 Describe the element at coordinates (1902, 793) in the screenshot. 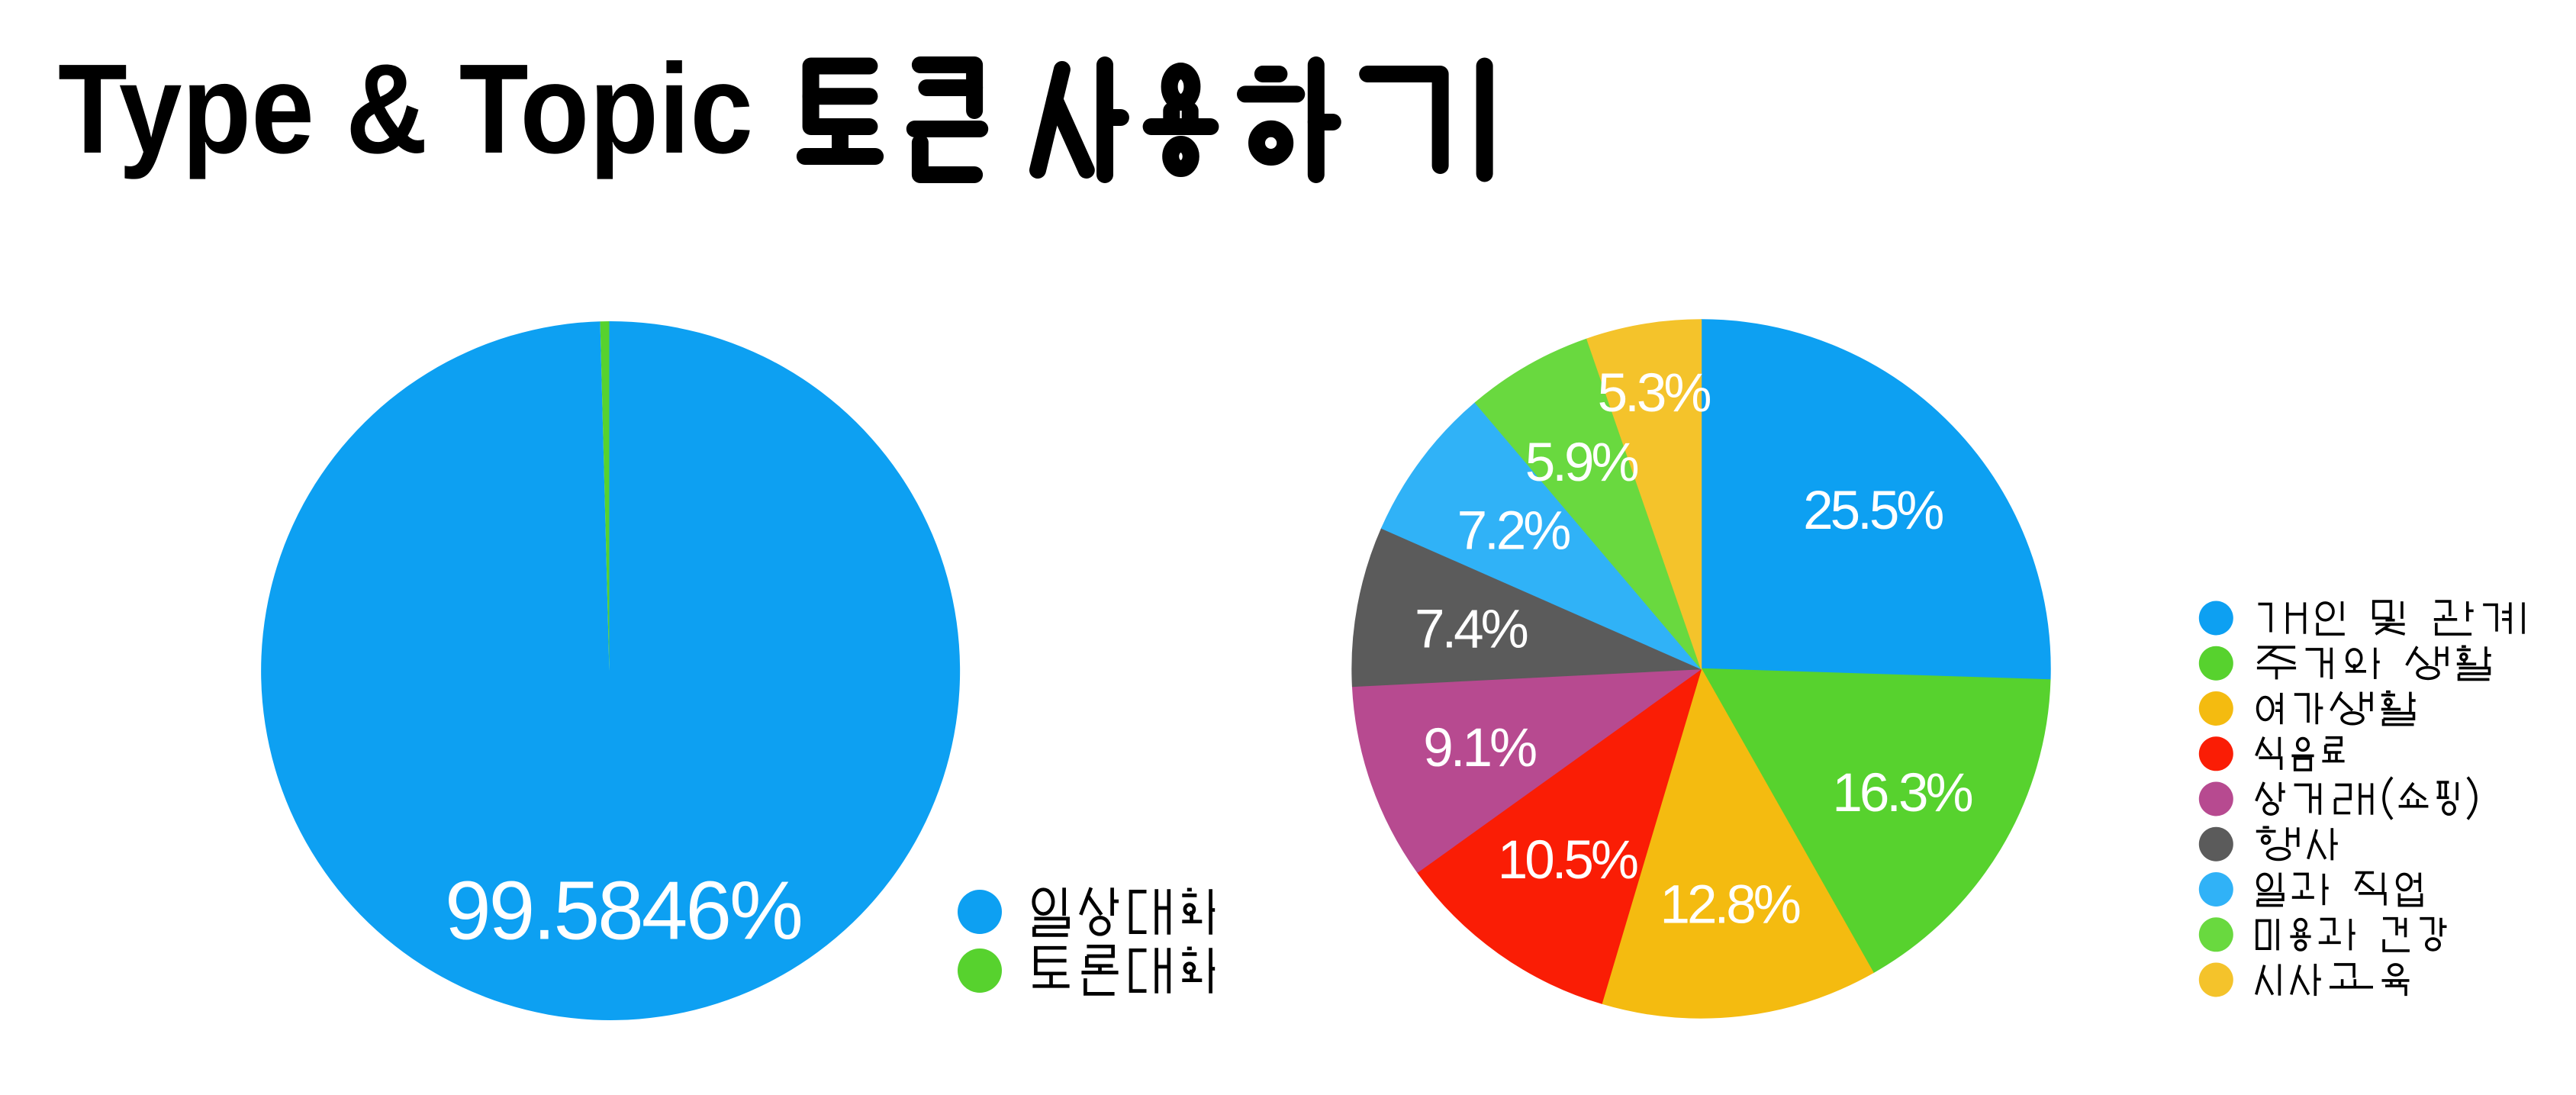

I see `svg-text: 16.3%` at that location.